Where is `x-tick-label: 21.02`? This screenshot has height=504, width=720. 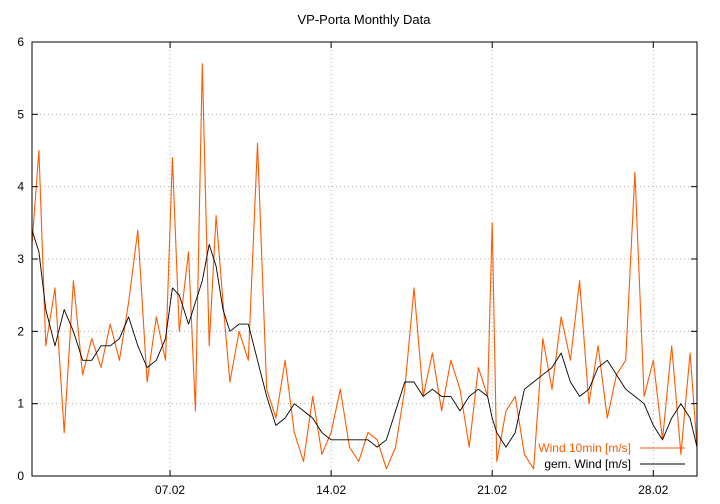 x-tick-label: 21.02 is located at coordinates (492, 490).